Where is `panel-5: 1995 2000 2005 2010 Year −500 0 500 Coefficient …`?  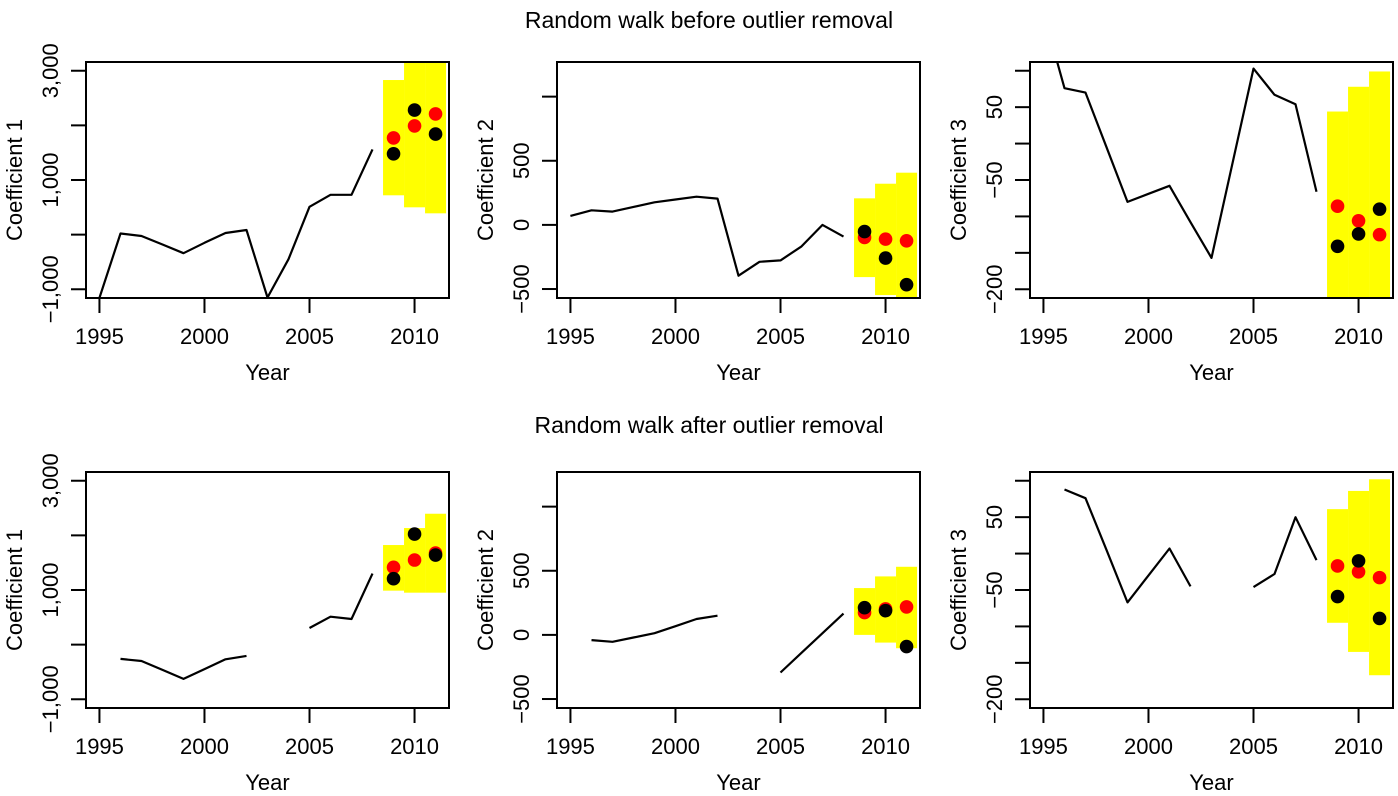 panel-5: 1995 2000 2005 2010 Year −500 0 500 Coefficient … is located at coordinates (697, 633).